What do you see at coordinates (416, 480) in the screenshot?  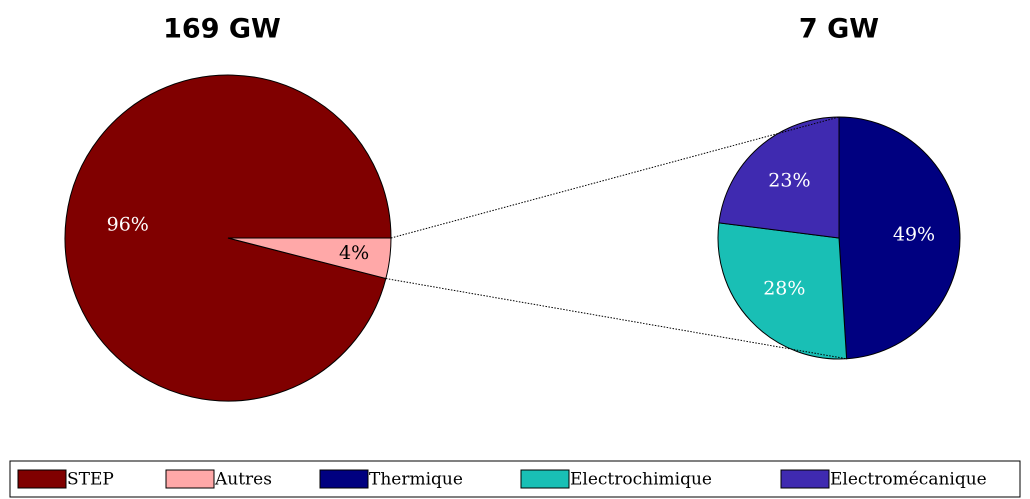 I see `legend-label: Thermique` at bounding box center [416, 480].